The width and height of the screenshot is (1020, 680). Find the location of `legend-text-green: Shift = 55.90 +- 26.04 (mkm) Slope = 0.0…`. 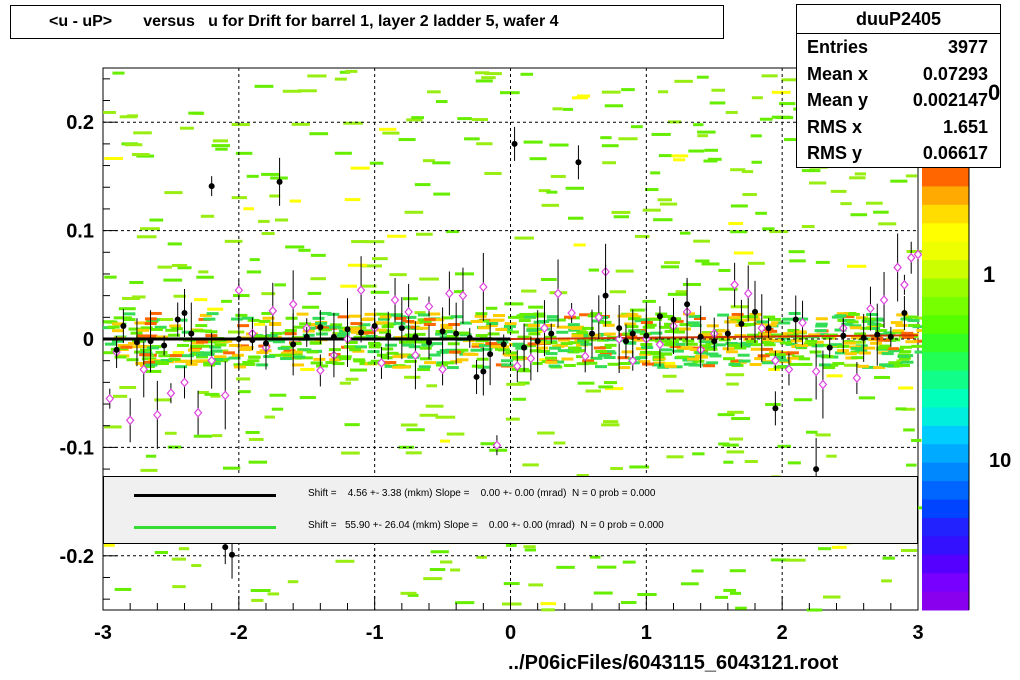

legend-text-green: Shift = 55.90 +- 26.04 (mkm) Slope = 0.0… is located at coordinates (486, 525).